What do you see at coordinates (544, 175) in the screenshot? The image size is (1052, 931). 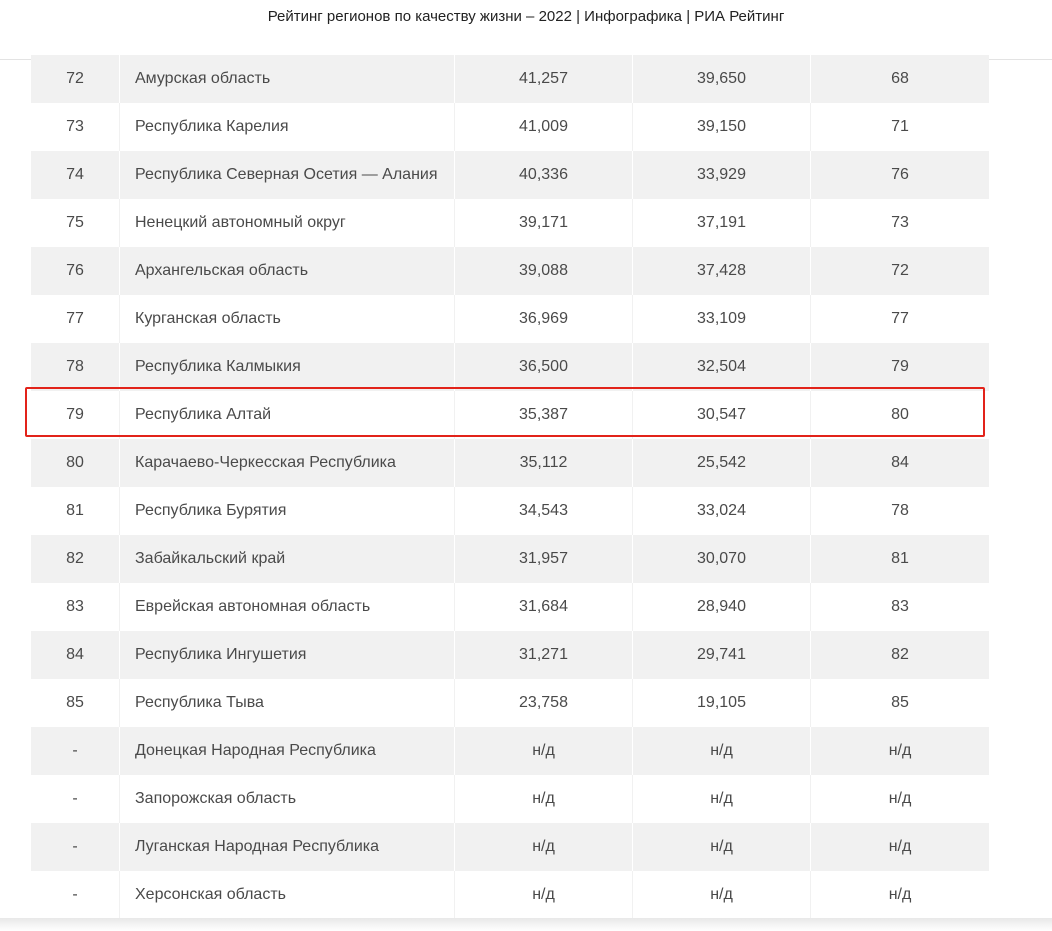 I see `value-1-cell: 40,336` at bounding box center [544, 175].